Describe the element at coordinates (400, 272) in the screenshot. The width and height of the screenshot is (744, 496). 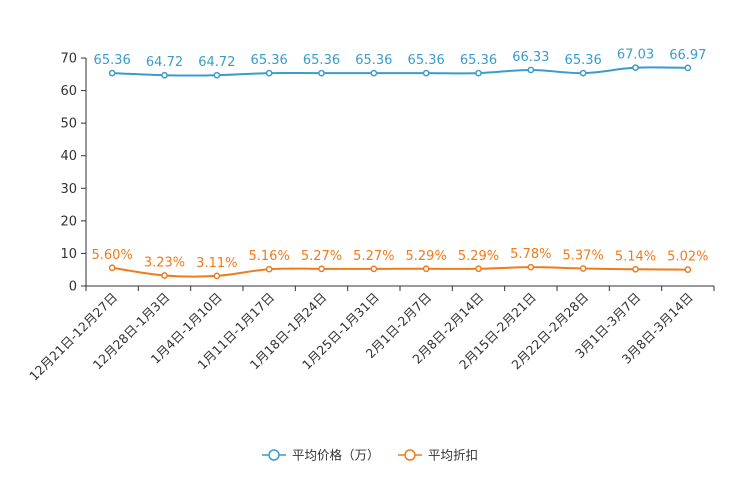
I see `series-line-discount` at that location.